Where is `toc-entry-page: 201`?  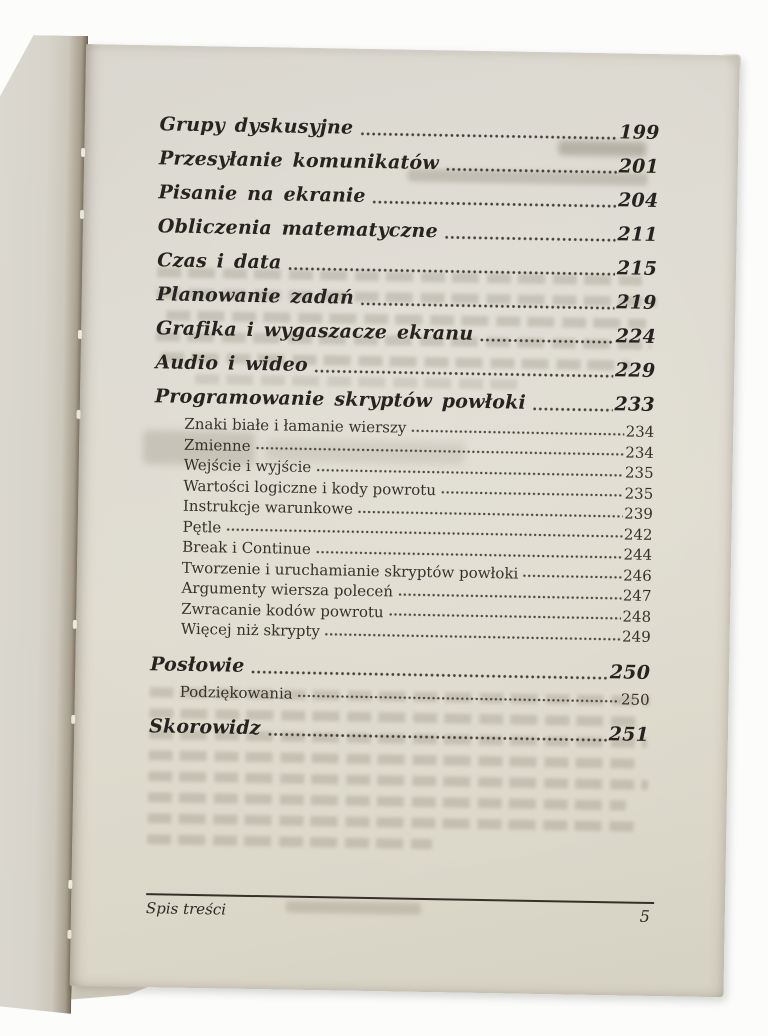
toc-entry-page: 201 is located at coordinates (639, 167).